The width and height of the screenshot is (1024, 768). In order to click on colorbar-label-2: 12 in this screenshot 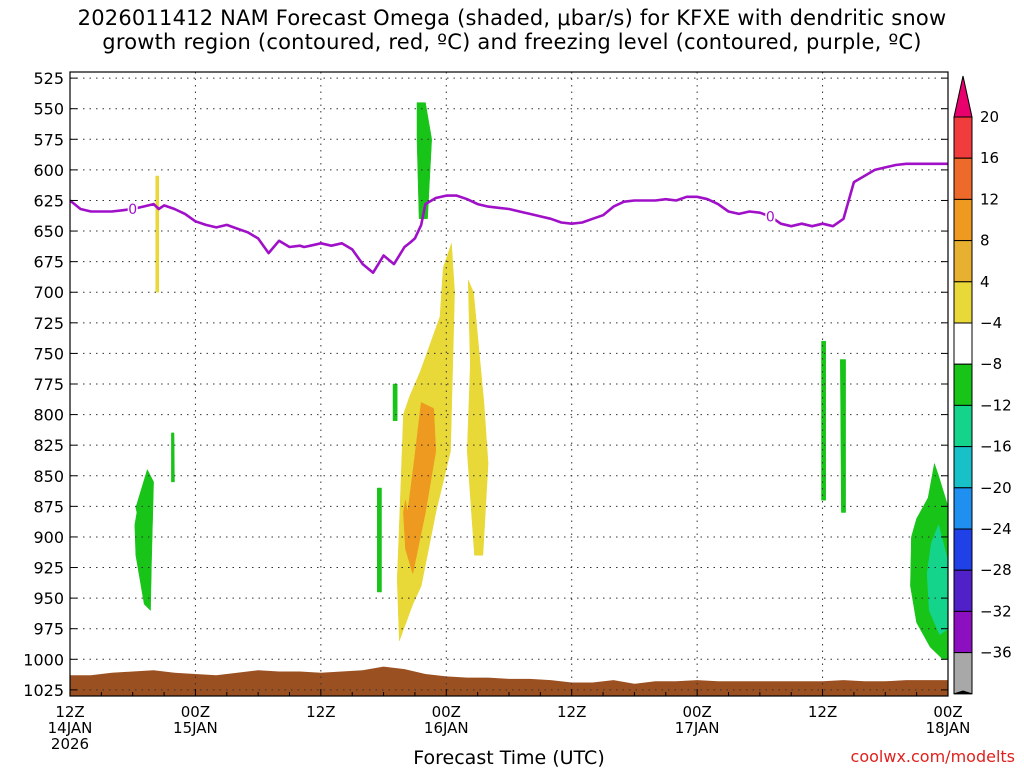, I will do `click(989, 199)`.